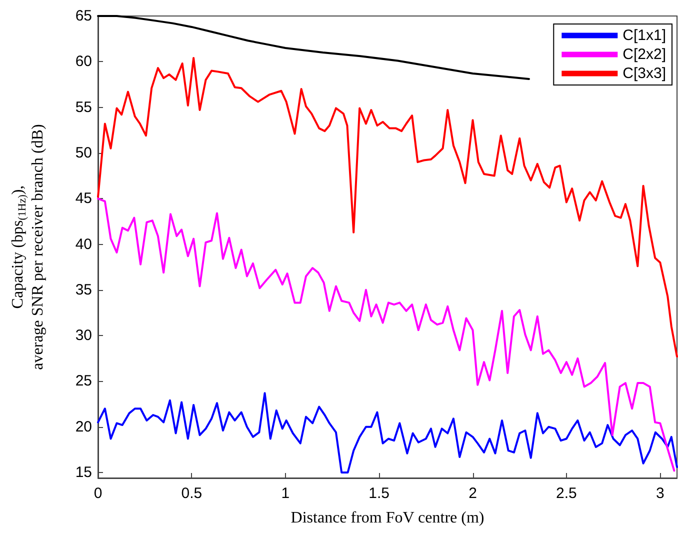 The width and height of the screenshot is (678, 538). Describe the element at coordinates (83, 335) in the screenshot. I see `y-tick-label: 30` at that location.